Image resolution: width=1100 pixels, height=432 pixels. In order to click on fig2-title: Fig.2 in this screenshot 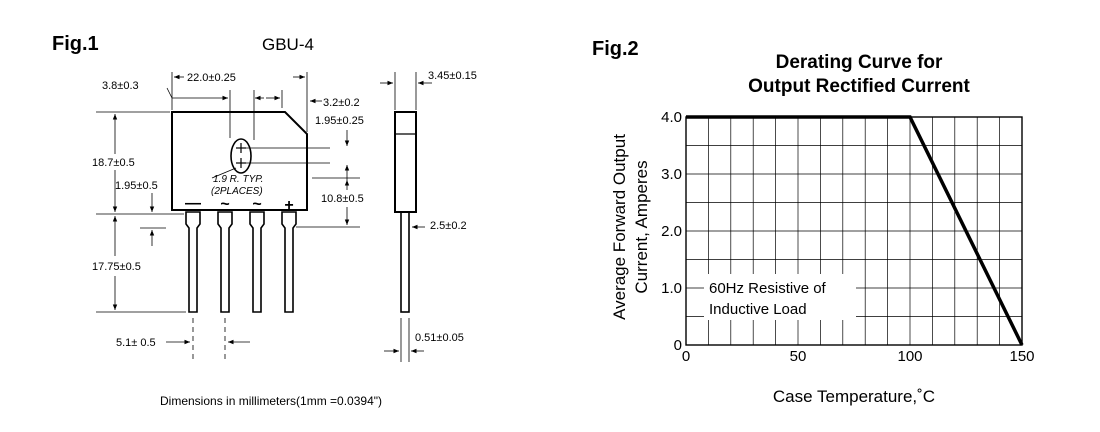, I will do `click(615, 49)`.